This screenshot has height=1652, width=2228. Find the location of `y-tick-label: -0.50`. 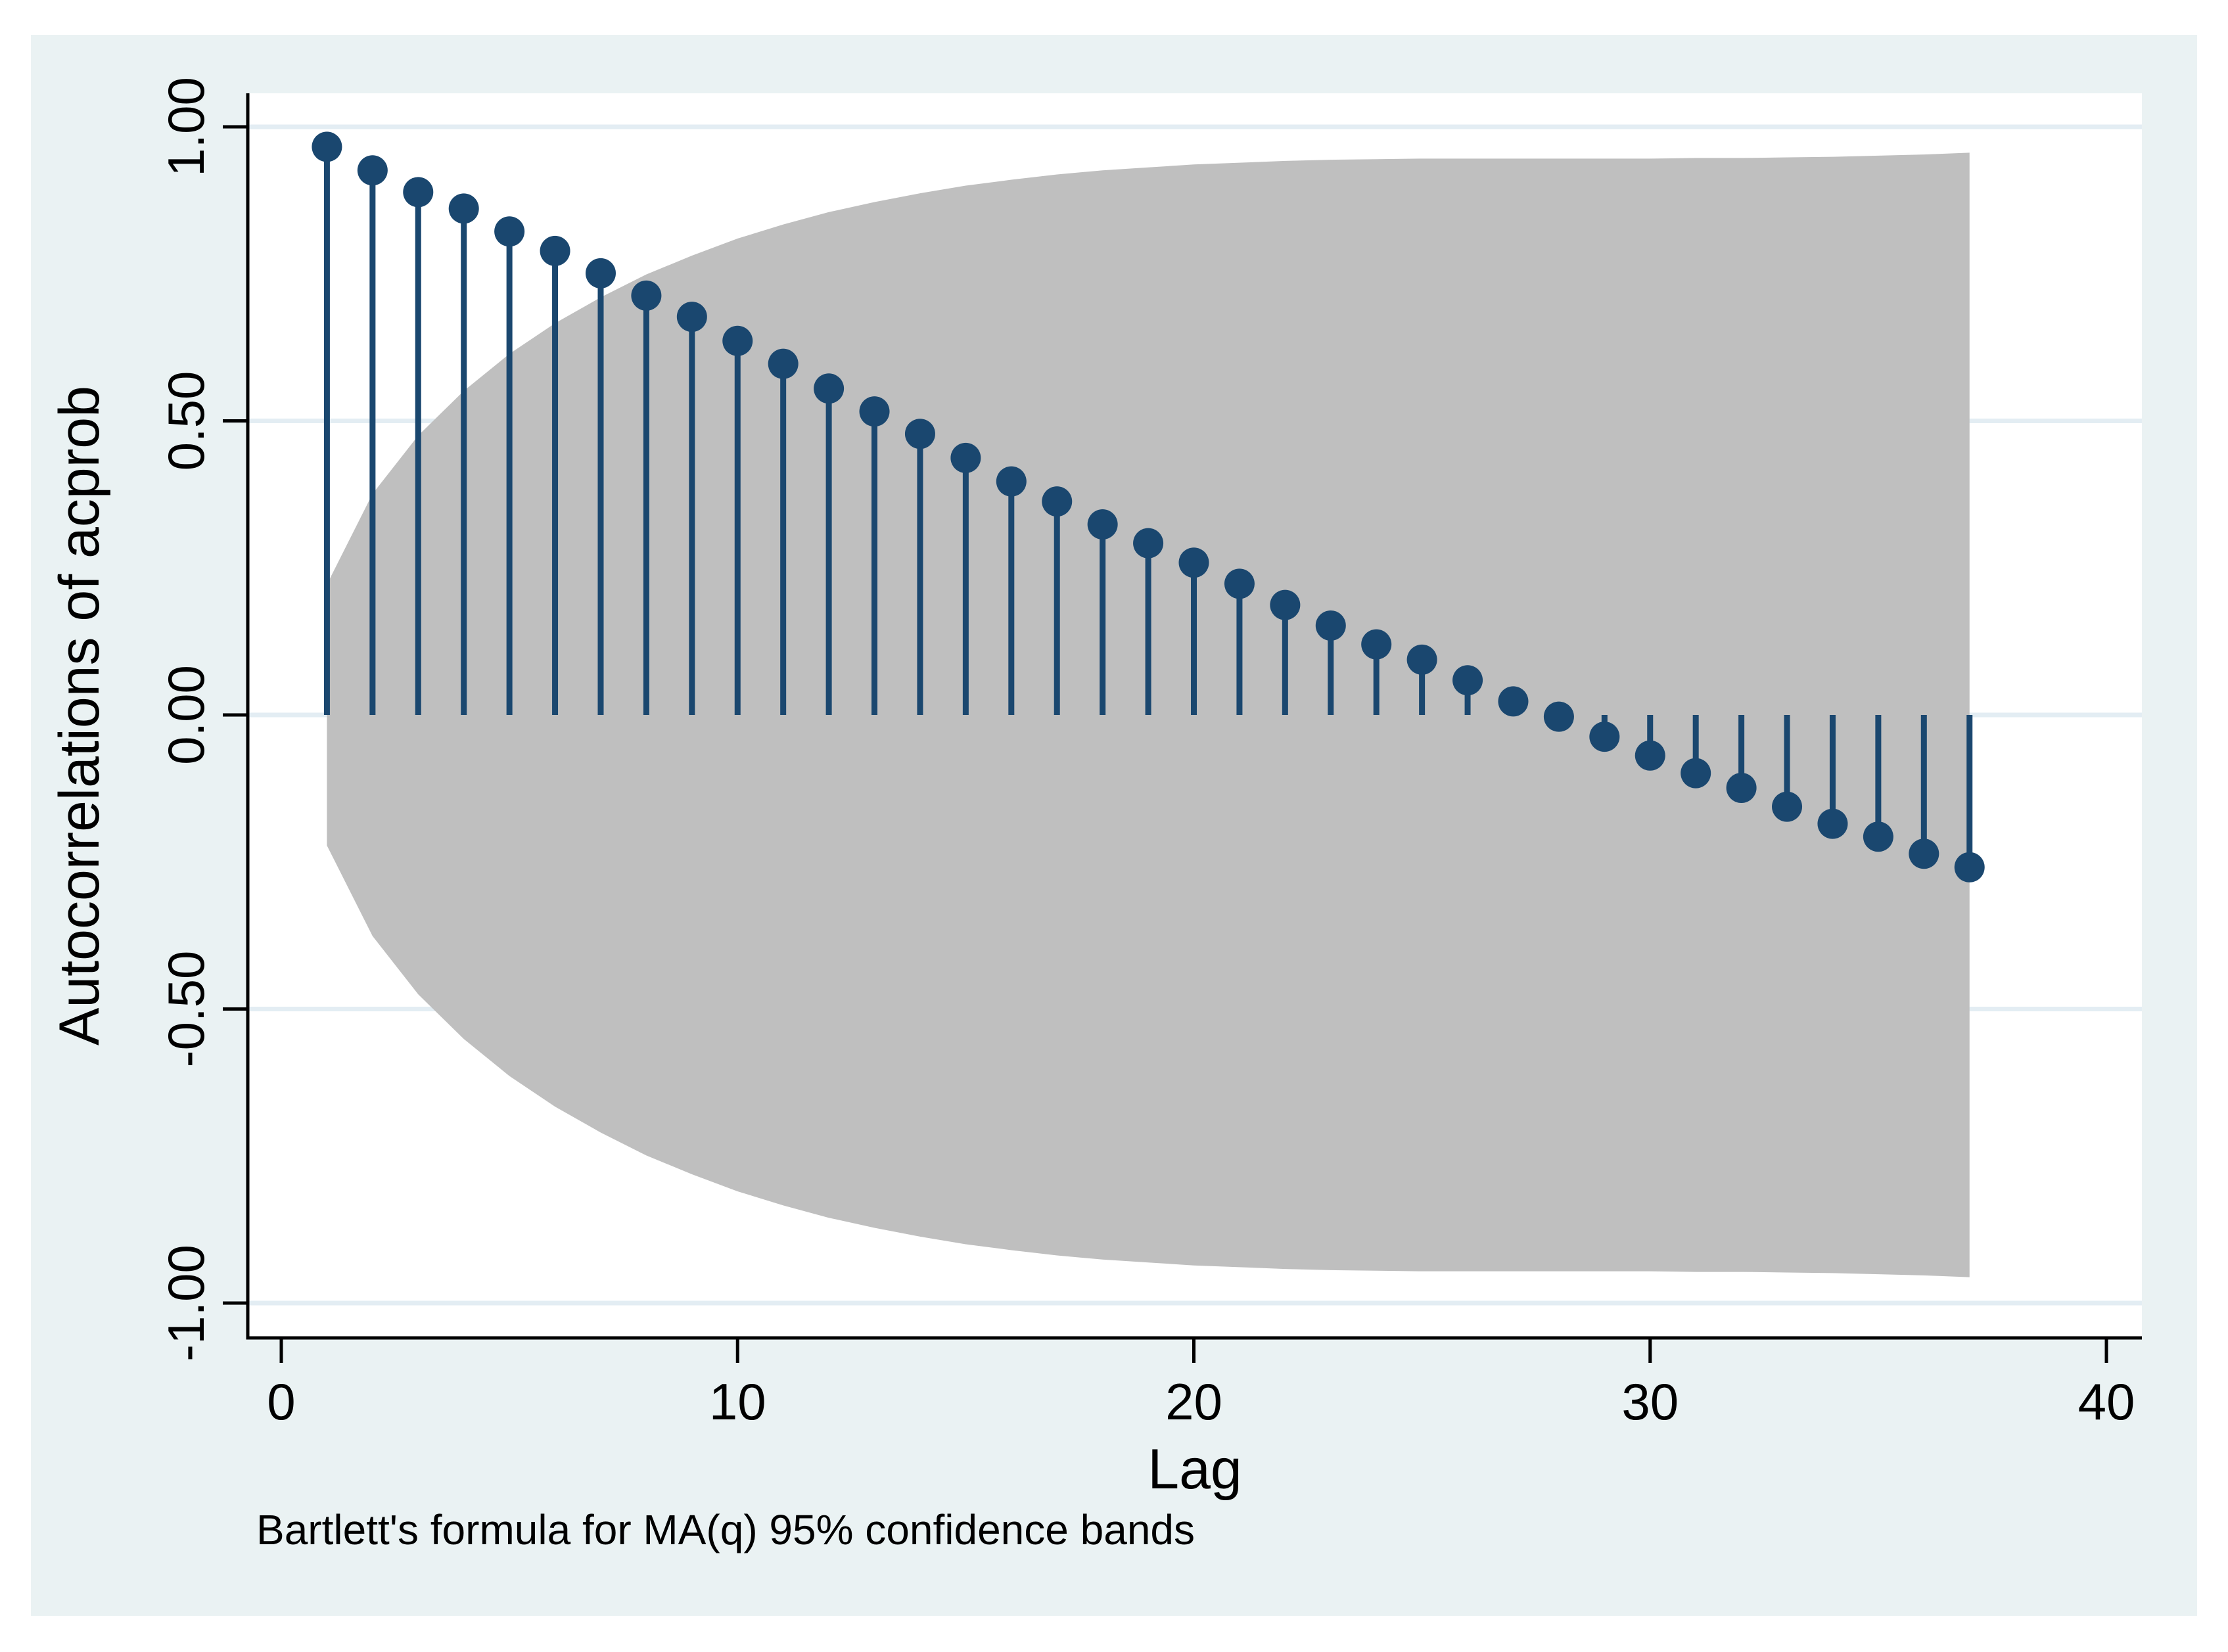

y-tick-label: -0.50 is located at coordinates (186, 1009).